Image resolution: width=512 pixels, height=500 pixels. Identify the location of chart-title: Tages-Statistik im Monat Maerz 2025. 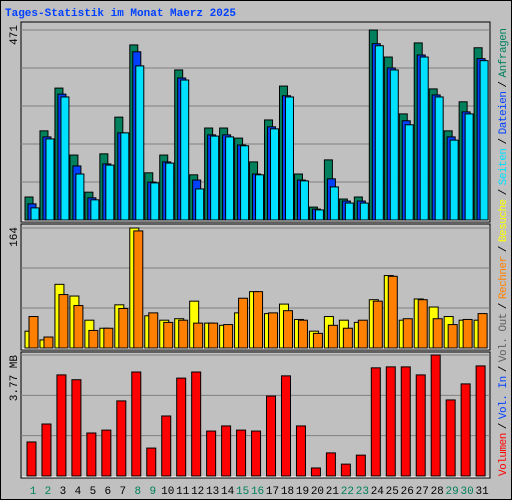
(120, 14).